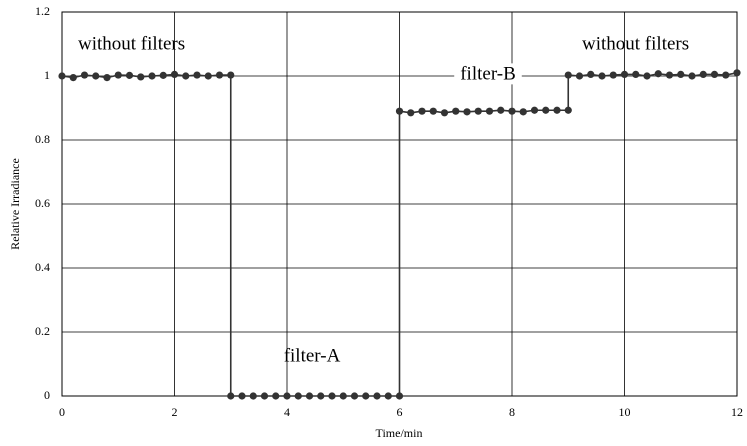 Image resolution: width=747 pixels, height=446 pixels. I want to click on x-axis-label: Time/min, so click(399, 433).